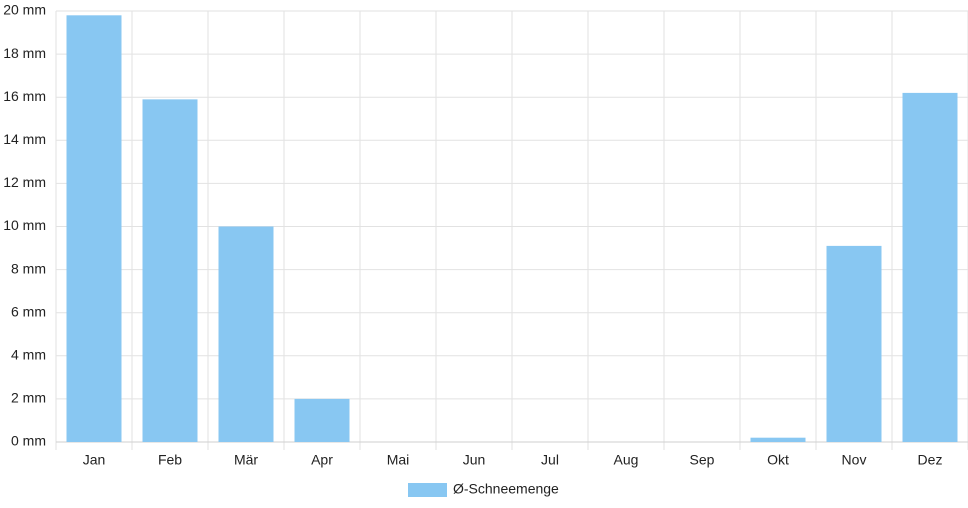 The width and height of the screenshot is (968, 508). I want to click on x-tick-label: Mai, so click(398, 460).